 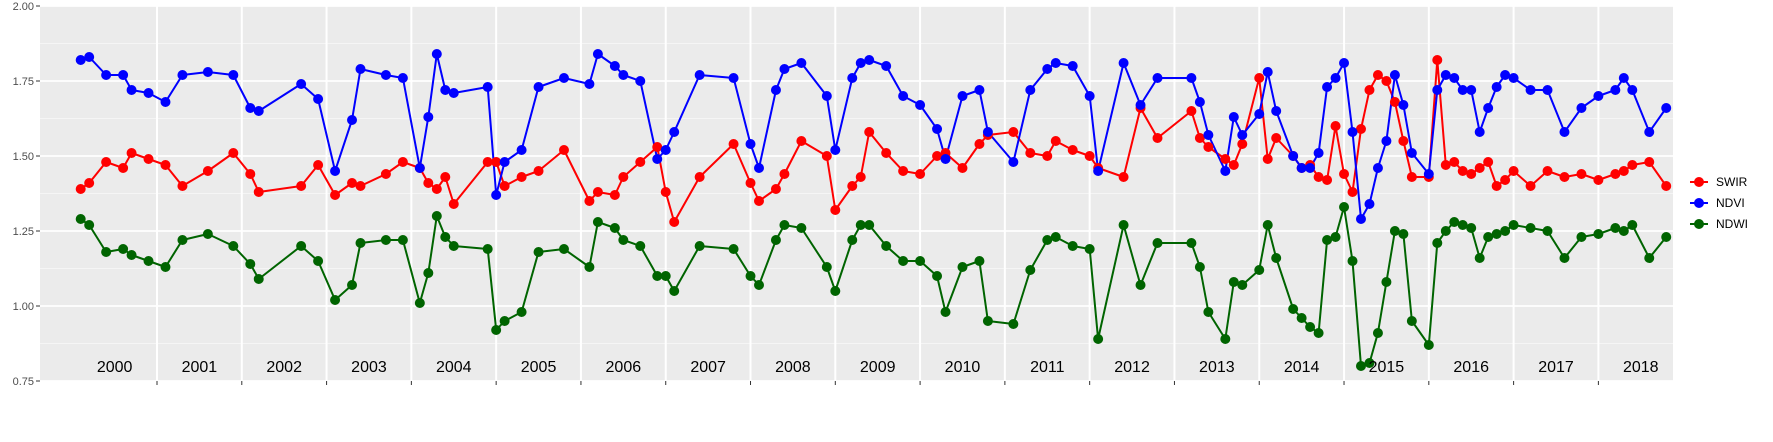 I want to click on legend-label: NDWI, so click(x=1732, y=224).